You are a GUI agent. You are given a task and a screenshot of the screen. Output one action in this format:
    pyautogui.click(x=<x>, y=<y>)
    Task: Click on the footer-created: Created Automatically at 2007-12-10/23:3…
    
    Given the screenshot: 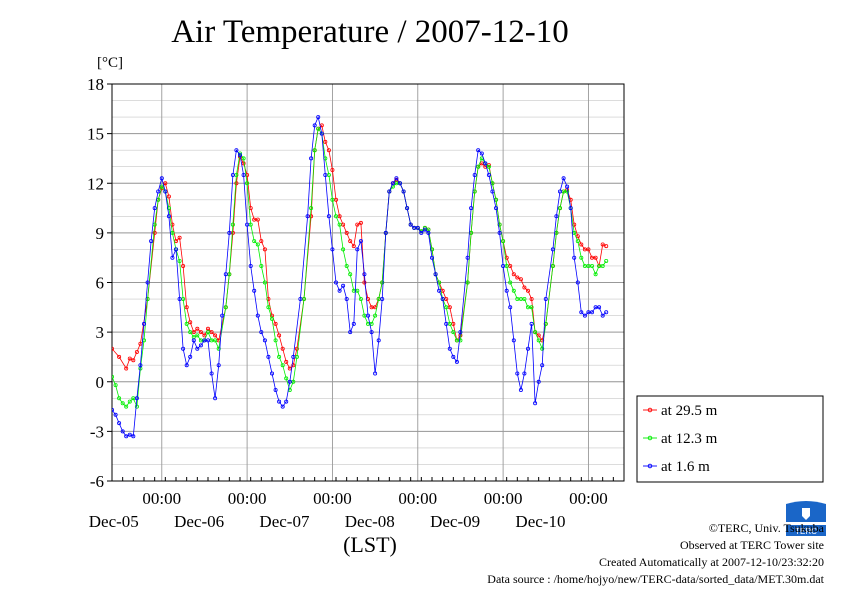 What is the action you would take?
    pyautogui.click(x=711, y=562)
    